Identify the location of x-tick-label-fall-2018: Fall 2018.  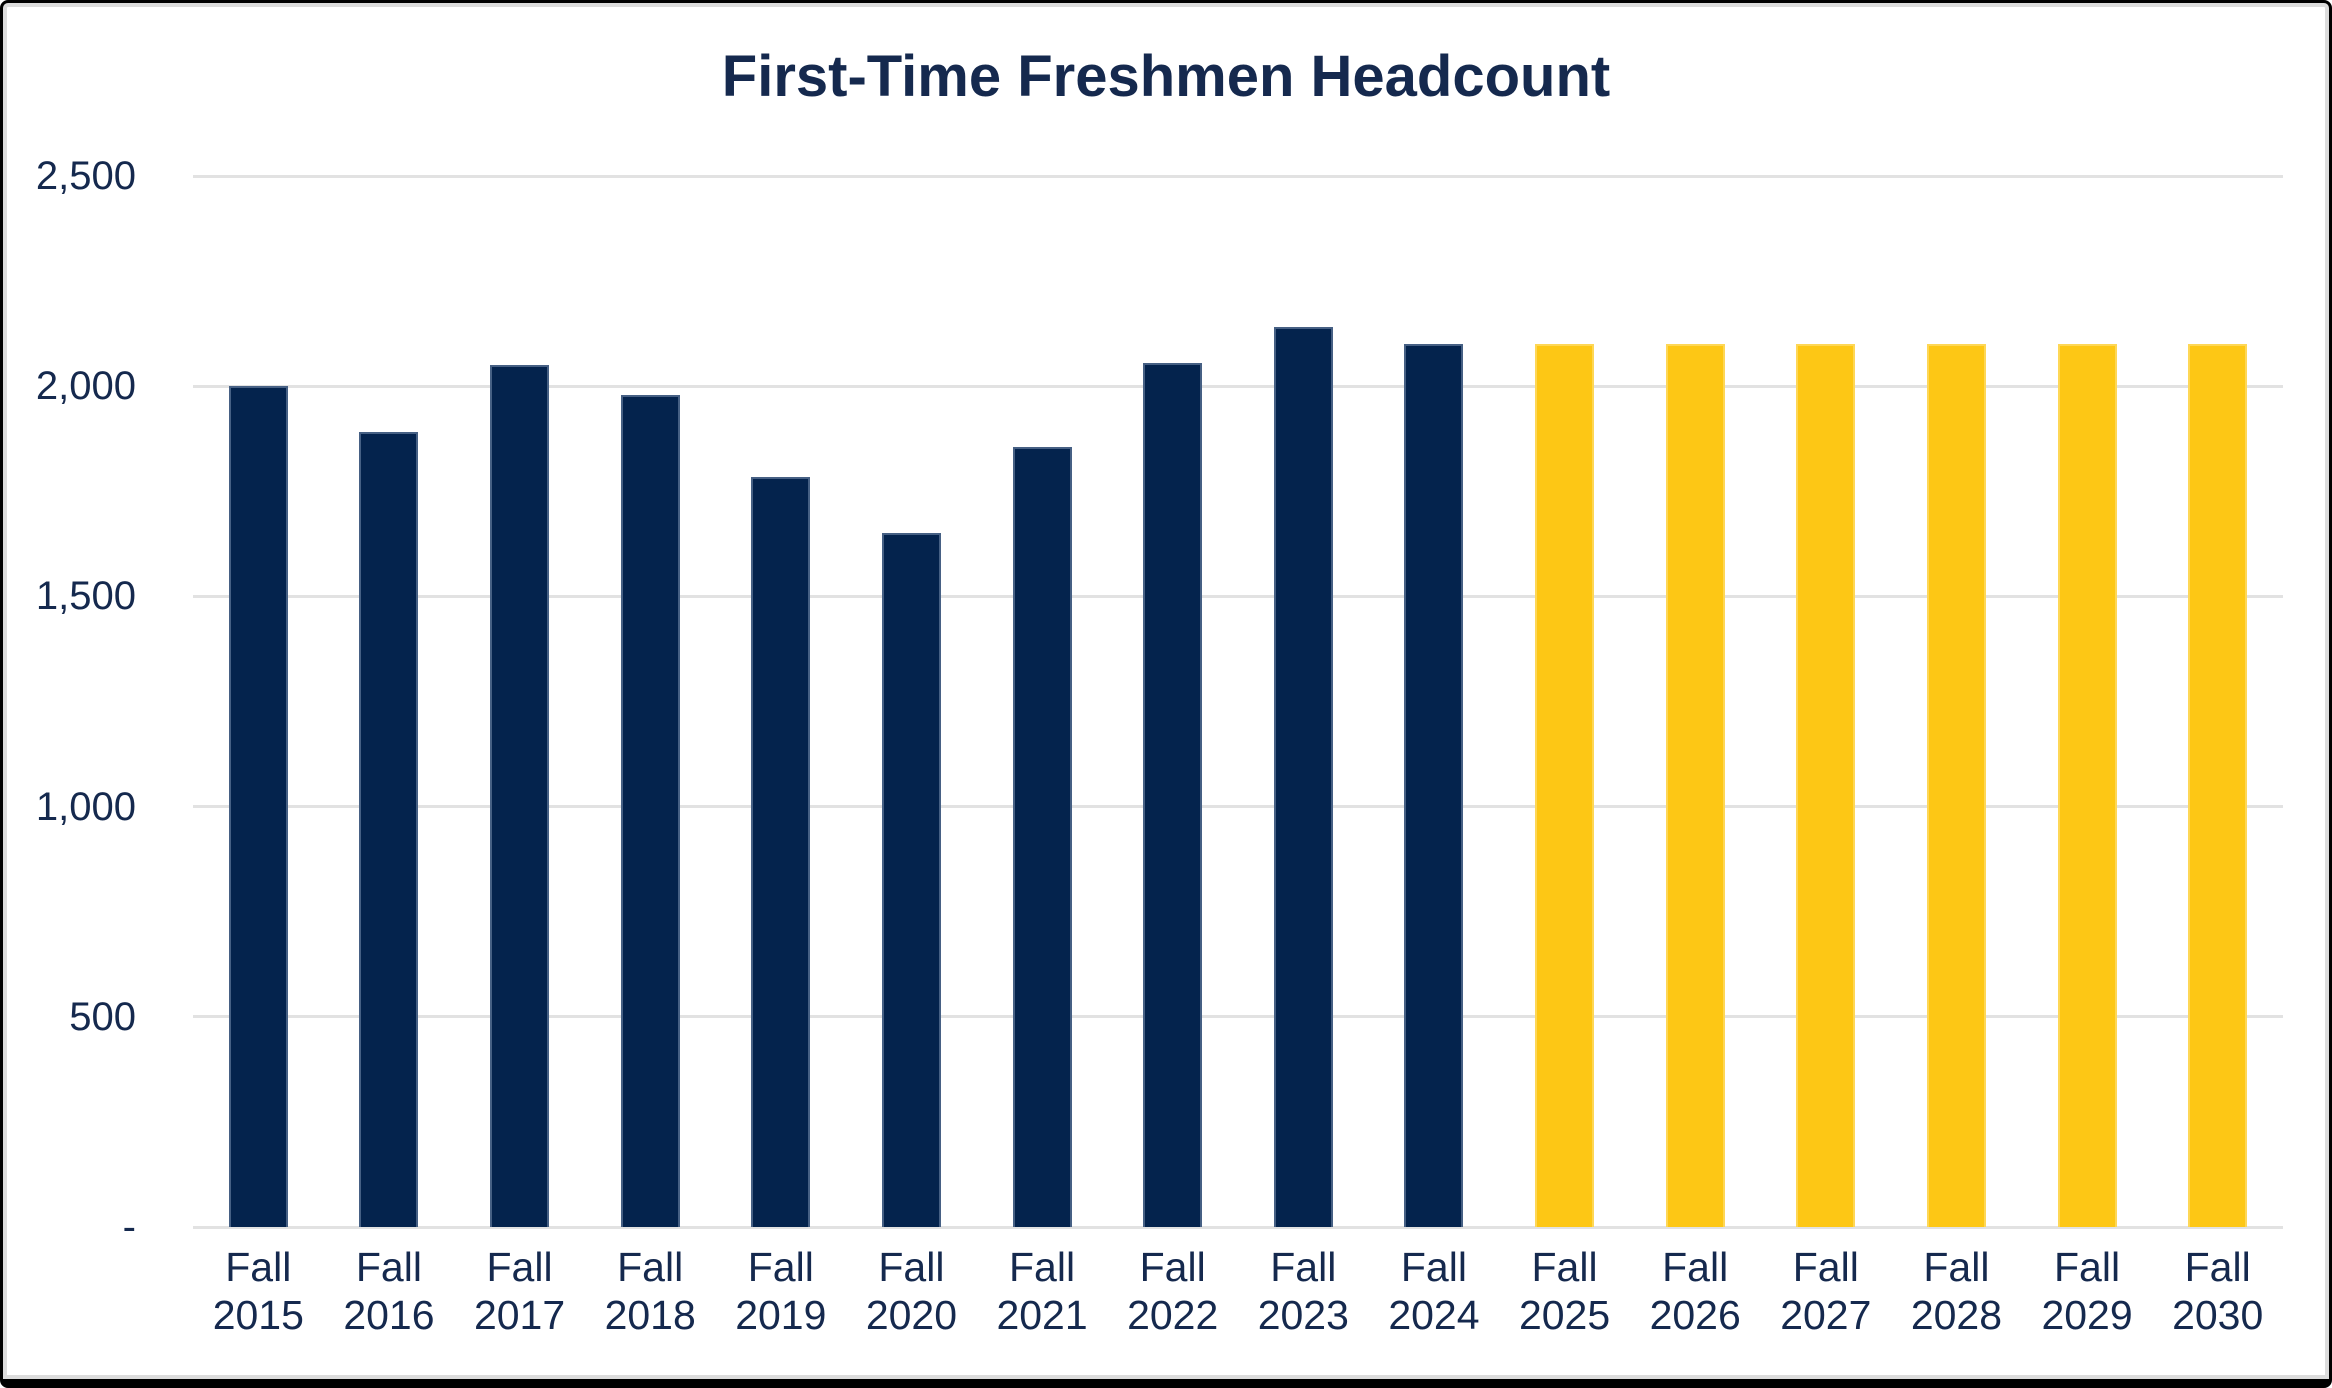
(650, 1291).